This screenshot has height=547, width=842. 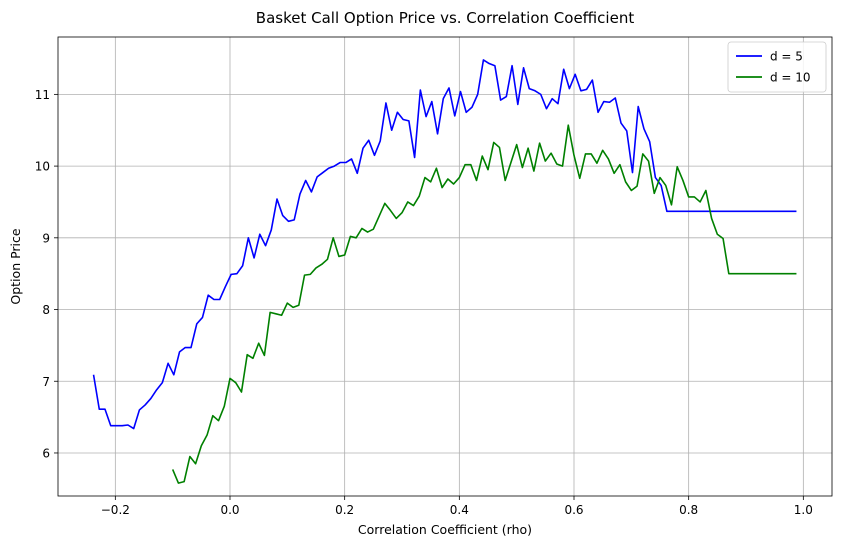 I want to click on y-axis-label: Option Price, so click(x=15, y=266).